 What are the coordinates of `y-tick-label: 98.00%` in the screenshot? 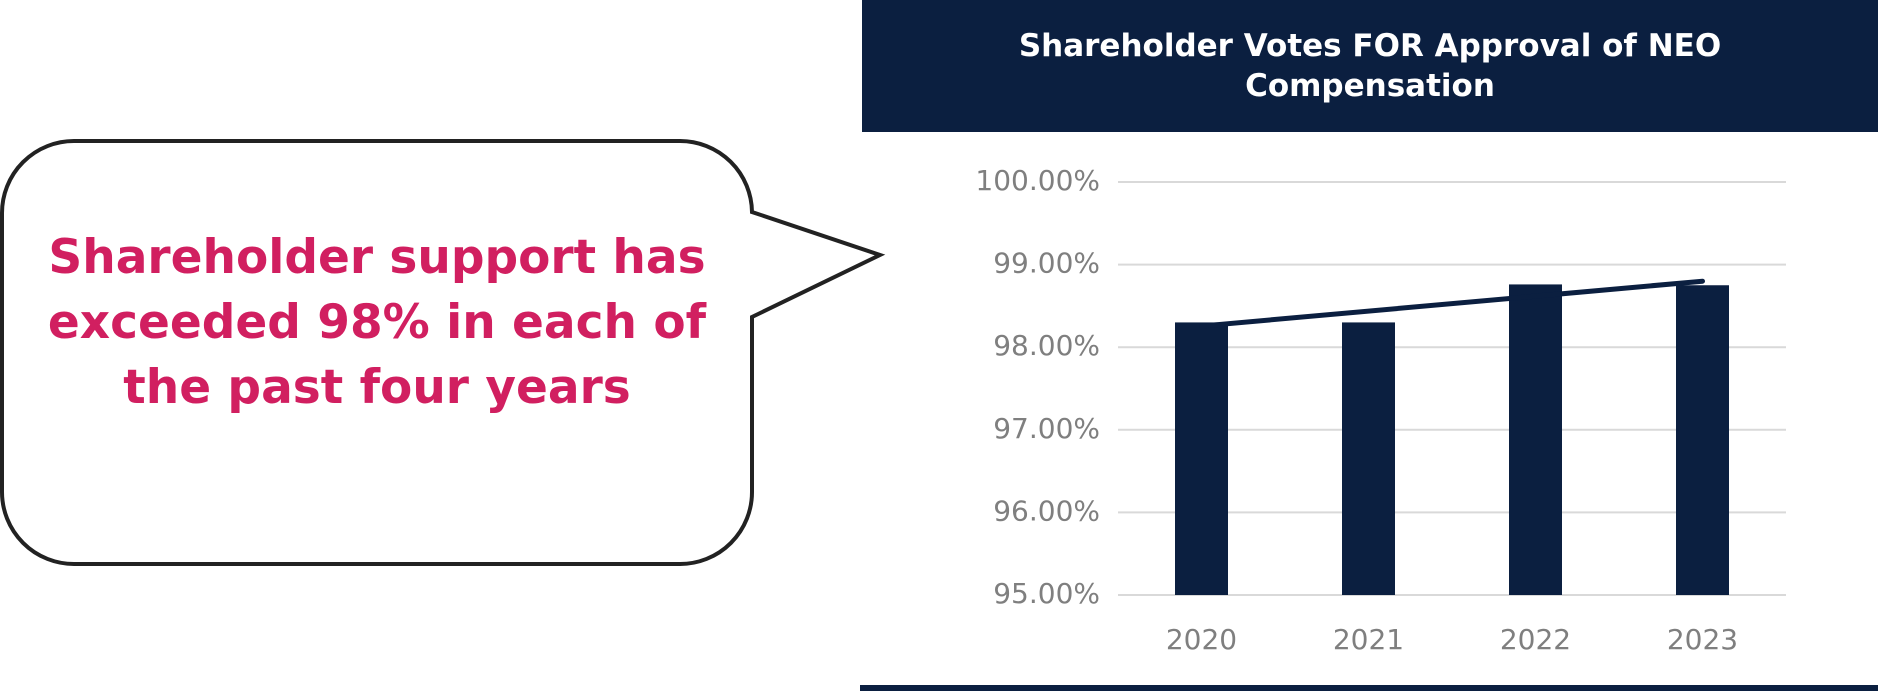 It's located at (1046, 345).